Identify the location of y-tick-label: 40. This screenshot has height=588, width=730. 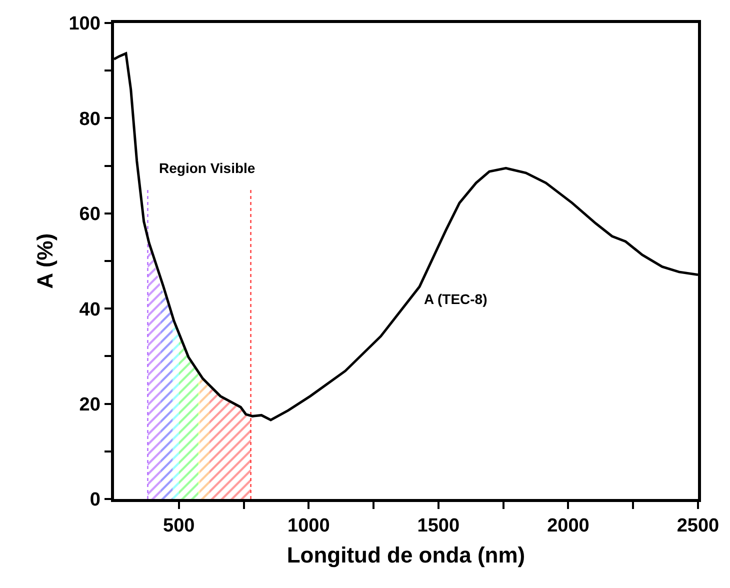
(89, 309).